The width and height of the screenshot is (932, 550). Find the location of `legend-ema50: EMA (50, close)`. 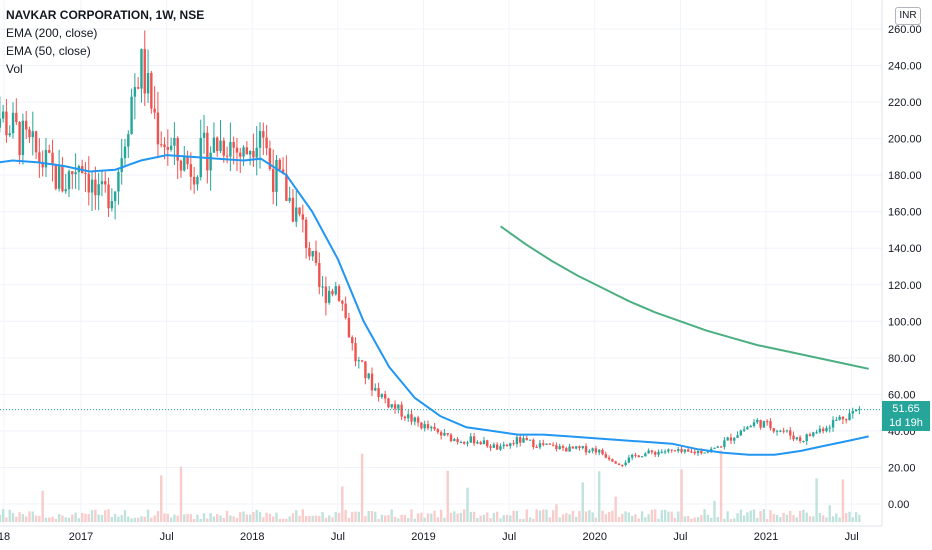

legend-ema50: EMA (50, close) is located at coordinates (48, 51).